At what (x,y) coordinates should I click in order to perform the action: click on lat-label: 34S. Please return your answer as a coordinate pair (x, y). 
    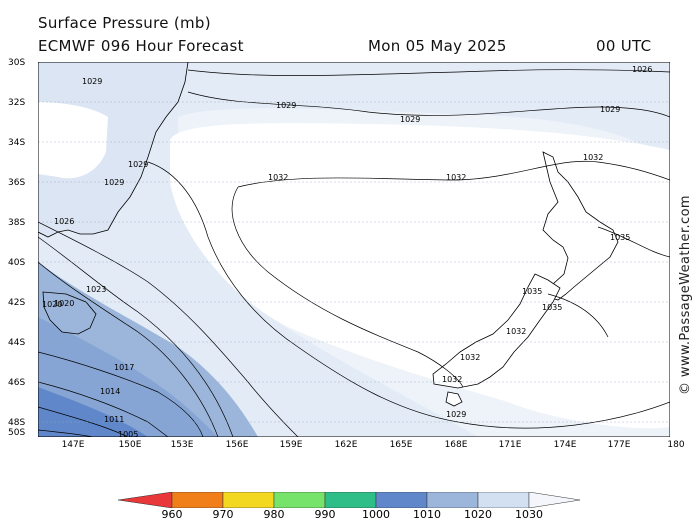
    Looking at the image, I should click on (17, 143).